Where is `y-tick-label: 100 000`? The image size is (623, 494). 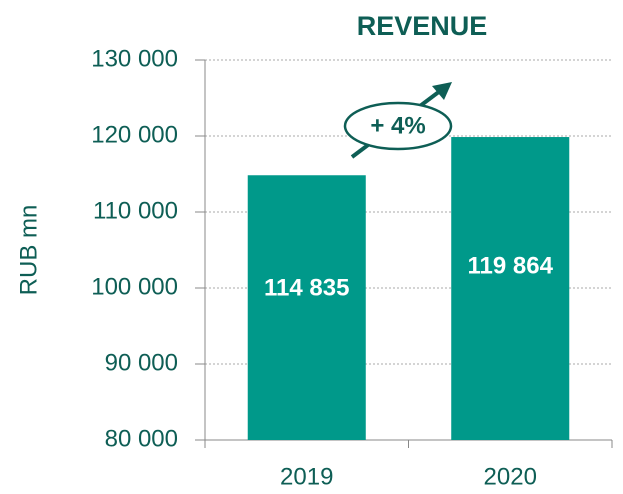
y-tick-label: 100 000 is located at coordinates (134, 286).